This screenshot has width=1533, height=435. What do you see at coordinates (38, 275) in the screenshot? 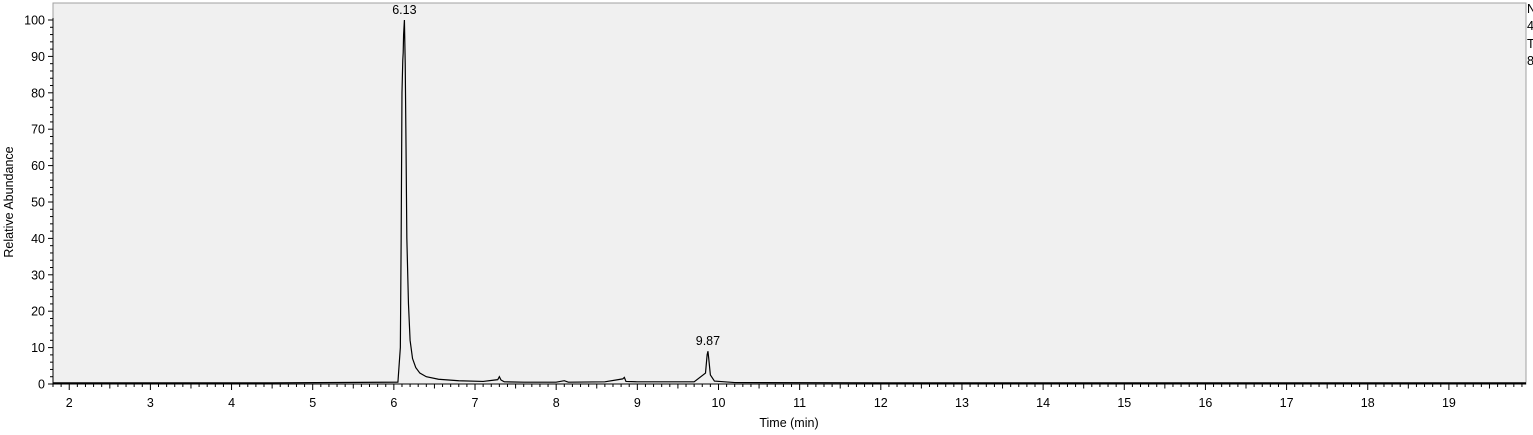
I see `y-tick-label: 30` at bounding box center [38, 275].